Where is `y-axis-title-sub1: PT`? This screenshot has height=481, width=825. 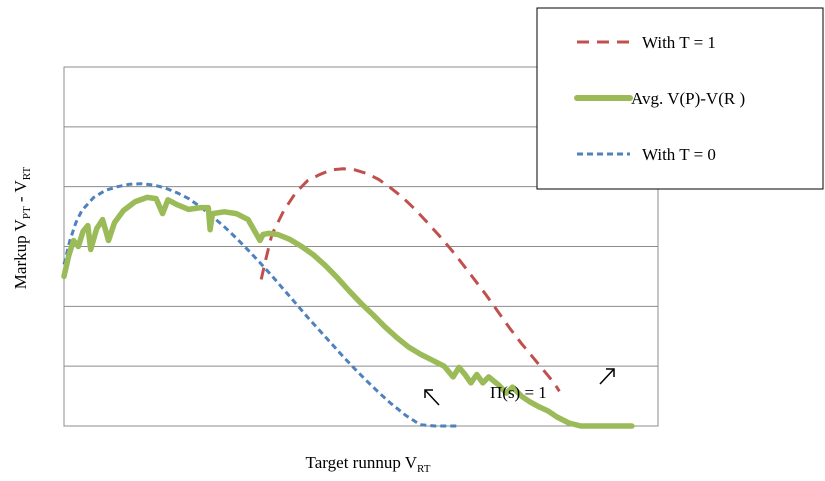
y-axis-title-sub1: PT is located at coordinates (27, 212).